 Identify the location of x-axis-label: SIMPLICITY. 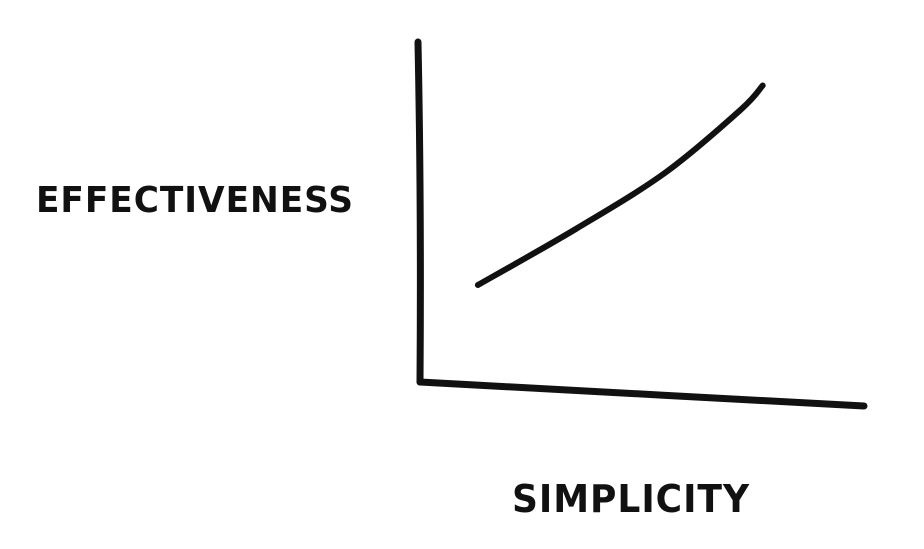
(631, 499).